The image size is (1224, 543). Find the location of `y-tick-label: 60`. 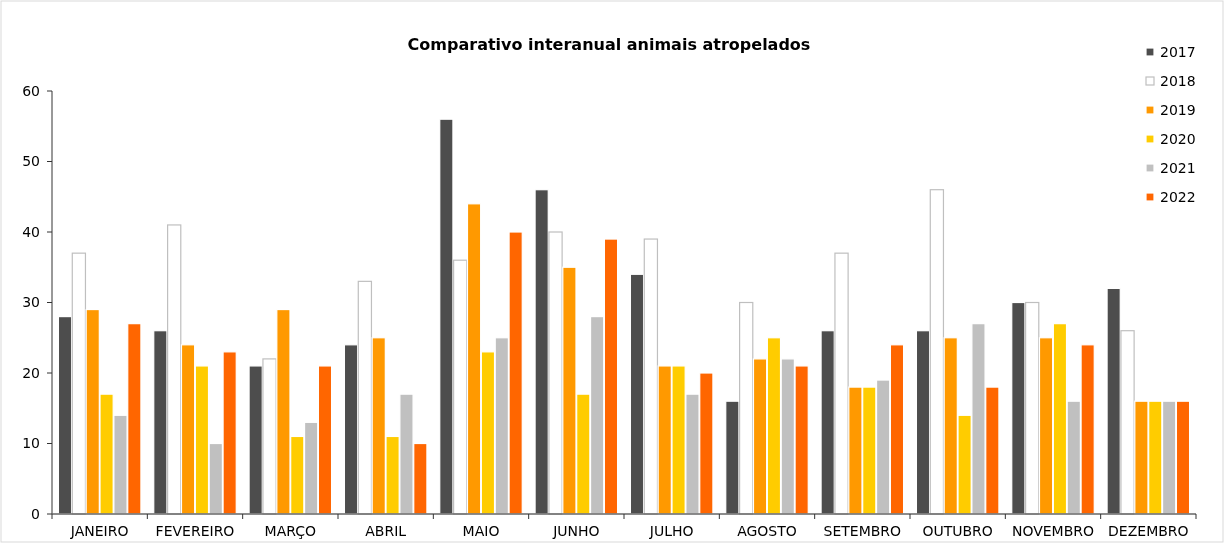

y-tick-label: 60 is located at coordinates (31, 90).